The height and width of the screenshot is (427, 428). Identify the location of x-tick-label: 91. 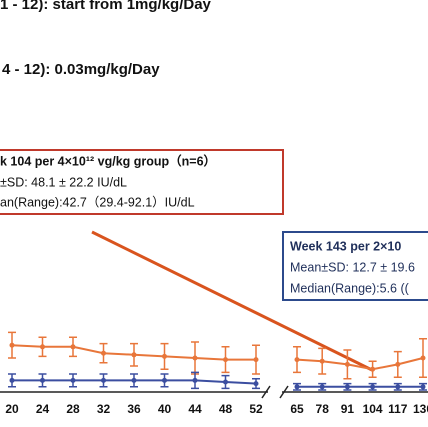
(348, 409).